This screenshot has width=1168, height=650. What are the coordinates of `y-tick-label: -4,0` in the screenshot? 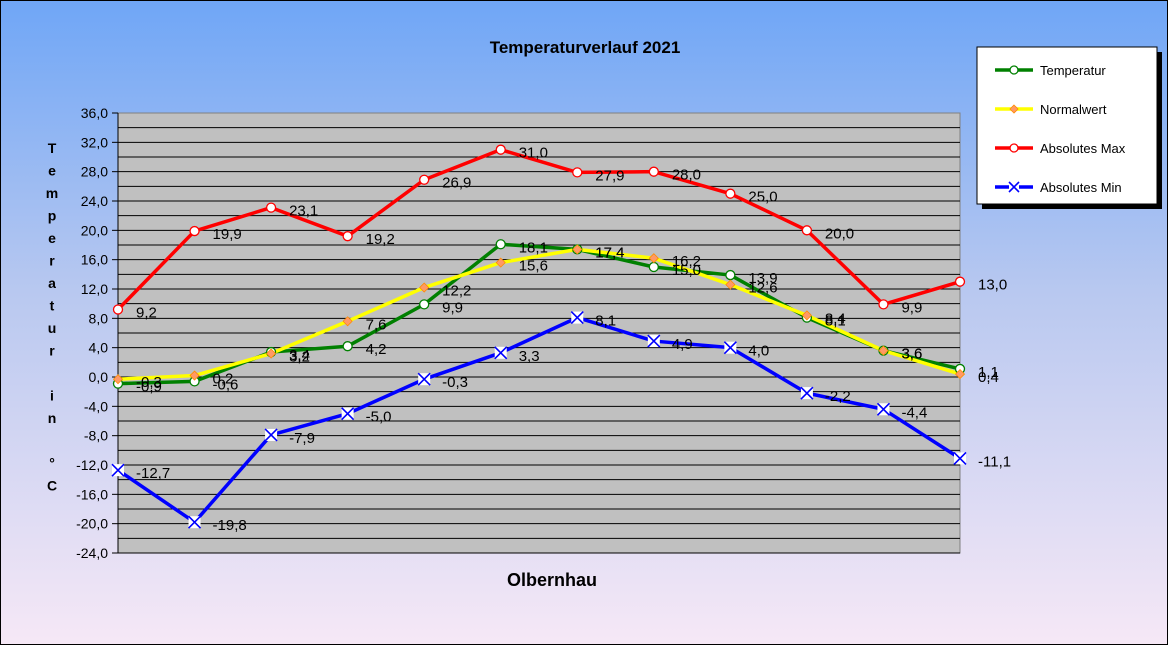 It's located at (96, 406).